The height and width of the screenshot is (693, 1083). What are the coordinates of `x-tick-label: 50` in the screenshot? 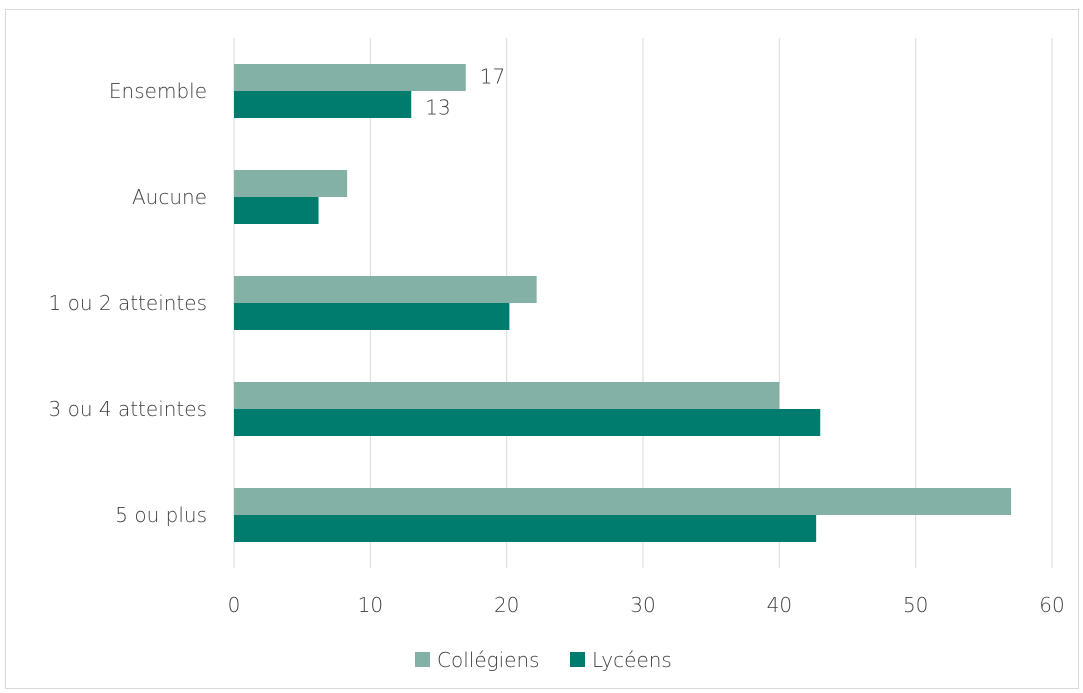 It's located at (915, 605).